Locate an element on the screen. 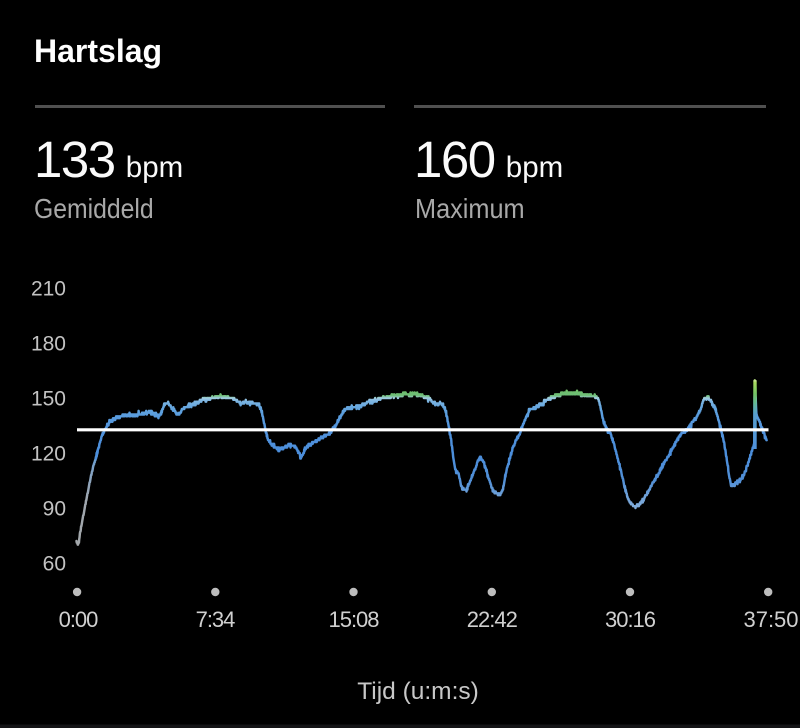  svg-text: 60 is located at coordinates (54, 564).